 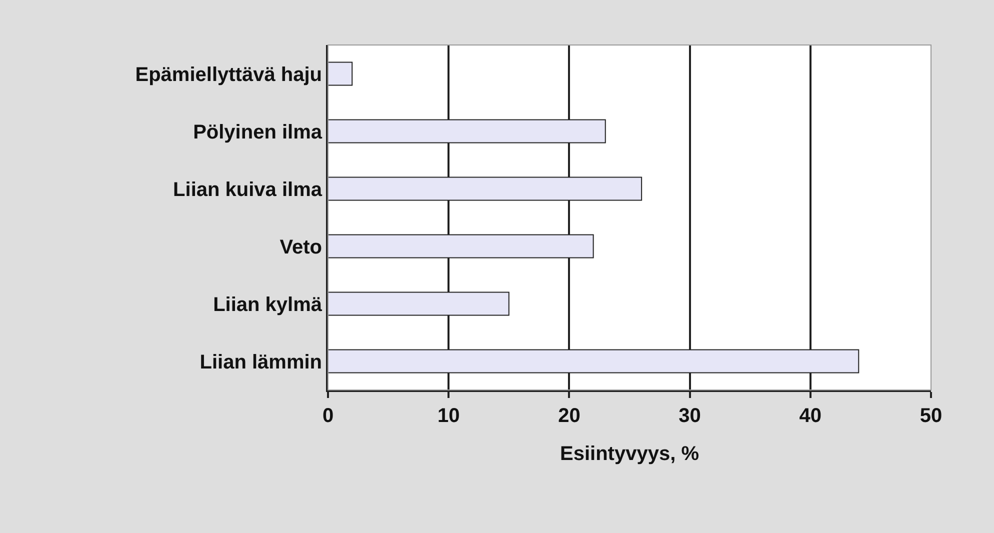 What do you see at coordinates (268, 305) in the screenshot?
I see `y-tick-label: Liian kylmä` at bounding box center [268, 305].